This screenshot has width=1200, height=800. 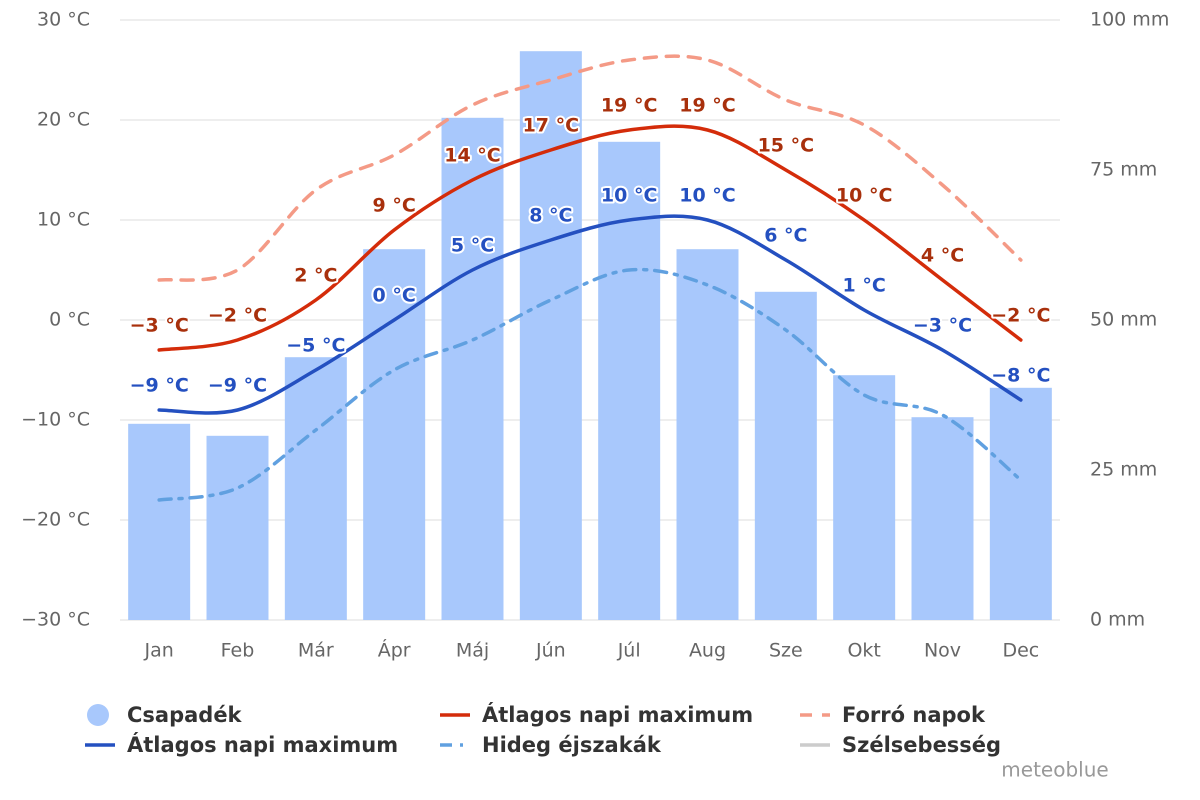 I want to click on data-label: 4 °C, so click(x=942, y=256).